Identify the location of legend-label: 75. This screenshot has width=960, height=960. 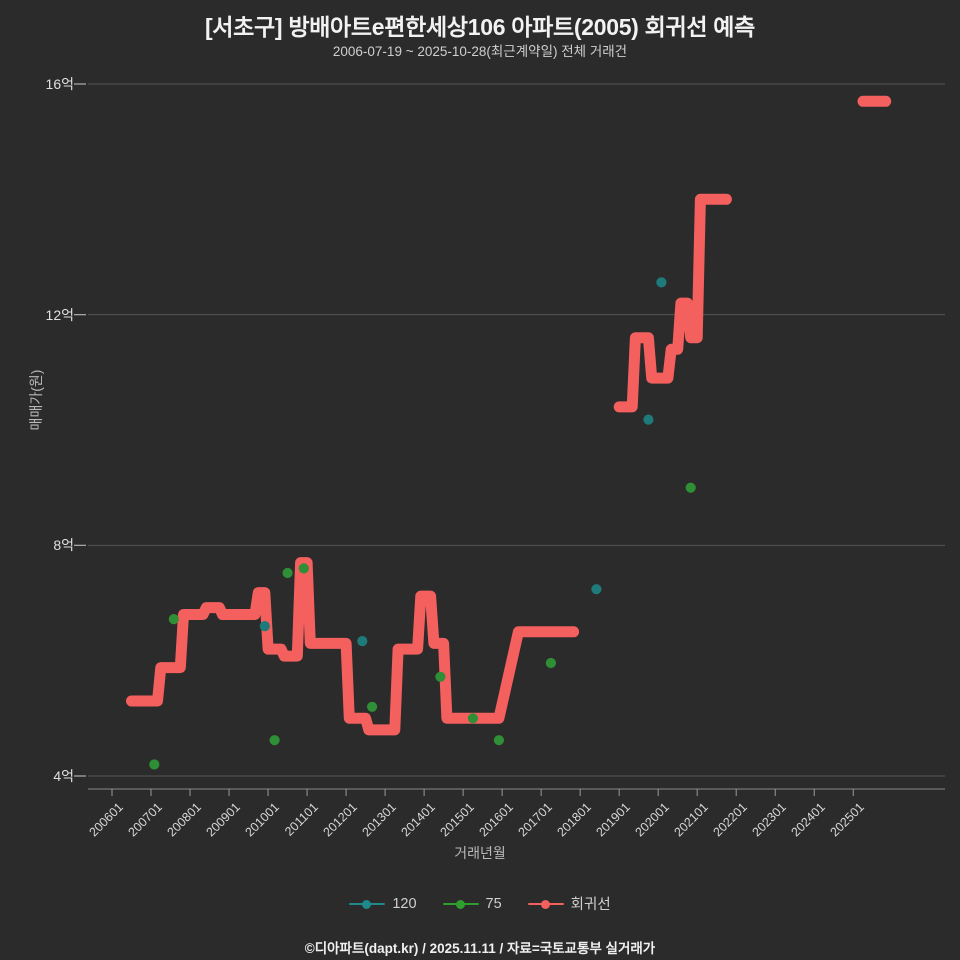
(493, 903).